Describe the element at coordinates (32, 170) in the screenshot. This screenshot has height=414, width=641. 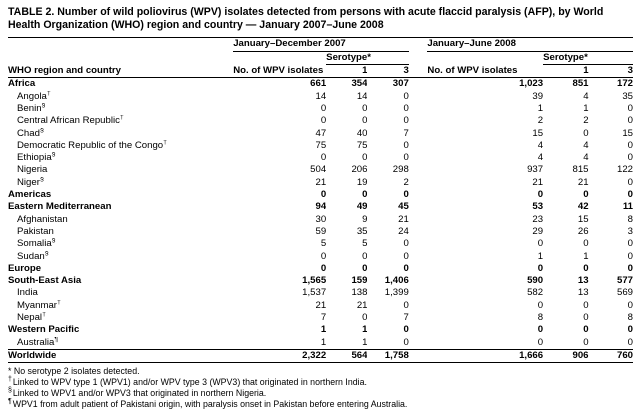
I see `row-label: Nigeria` at that location.